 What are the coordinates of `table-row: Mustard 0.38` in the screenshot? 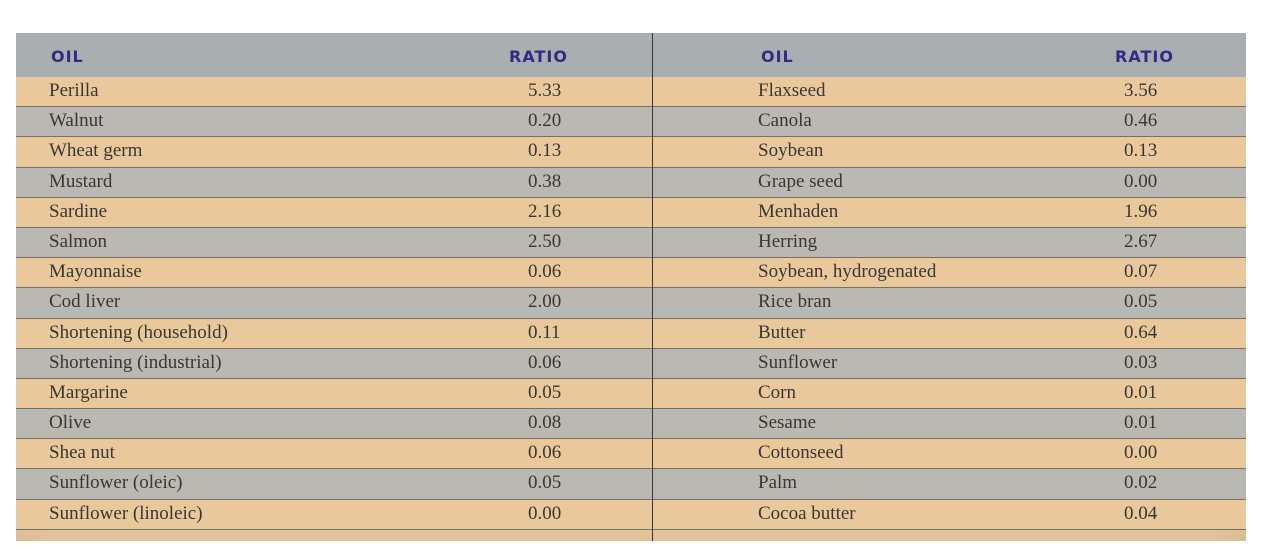 It's located at (334, 182).